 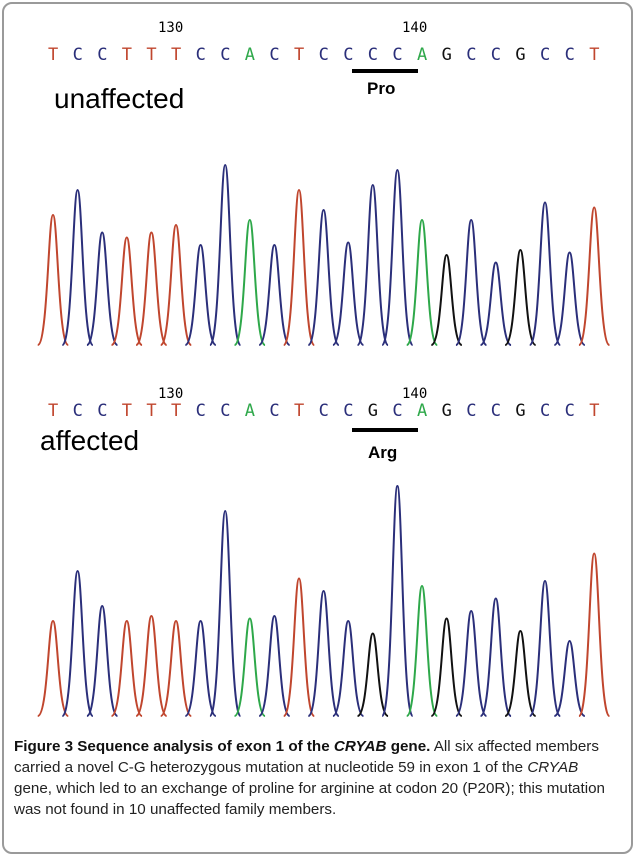 What do you see at coordinates (553, 767) in the screenshot?
I see `caption-gene: CRYAB` at bounding box center [553, 767].